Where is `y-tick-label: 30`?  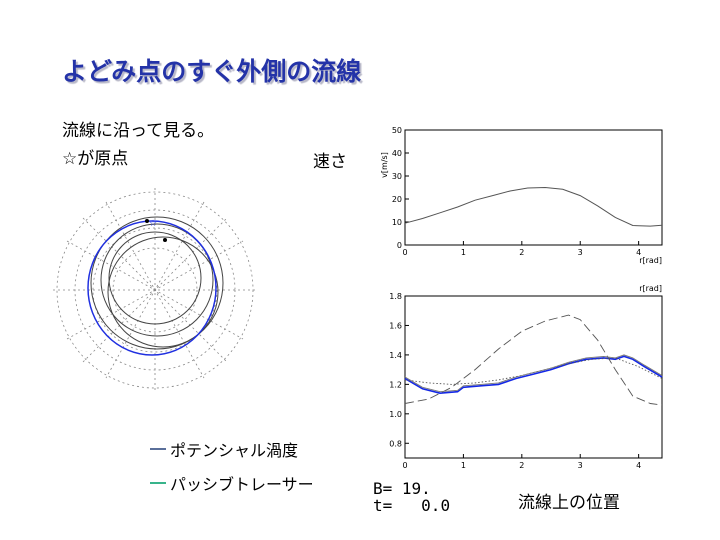
y-tick-label: 30 is located at coordinates (397, 176).